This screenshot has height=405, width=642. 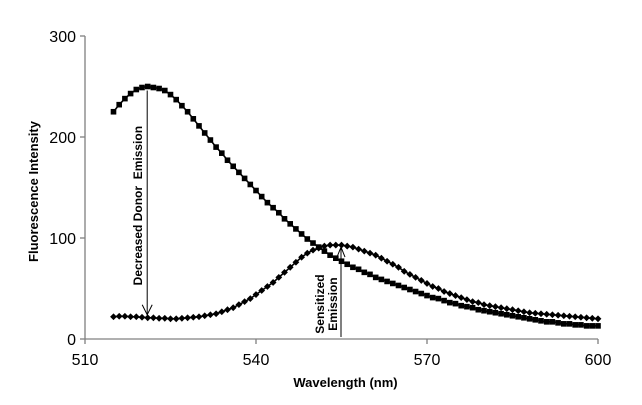 I want to click on x-tick-label: 510, so click(x=85, y=360).